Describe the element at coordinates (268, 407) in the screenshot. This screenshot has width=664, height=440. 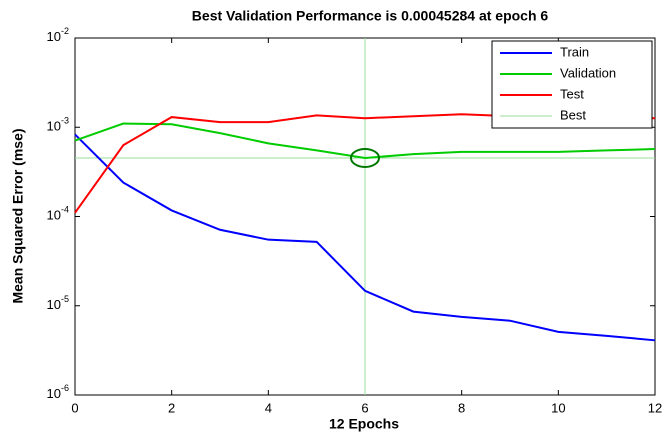
I see `x-tick-label: 4` at that location.